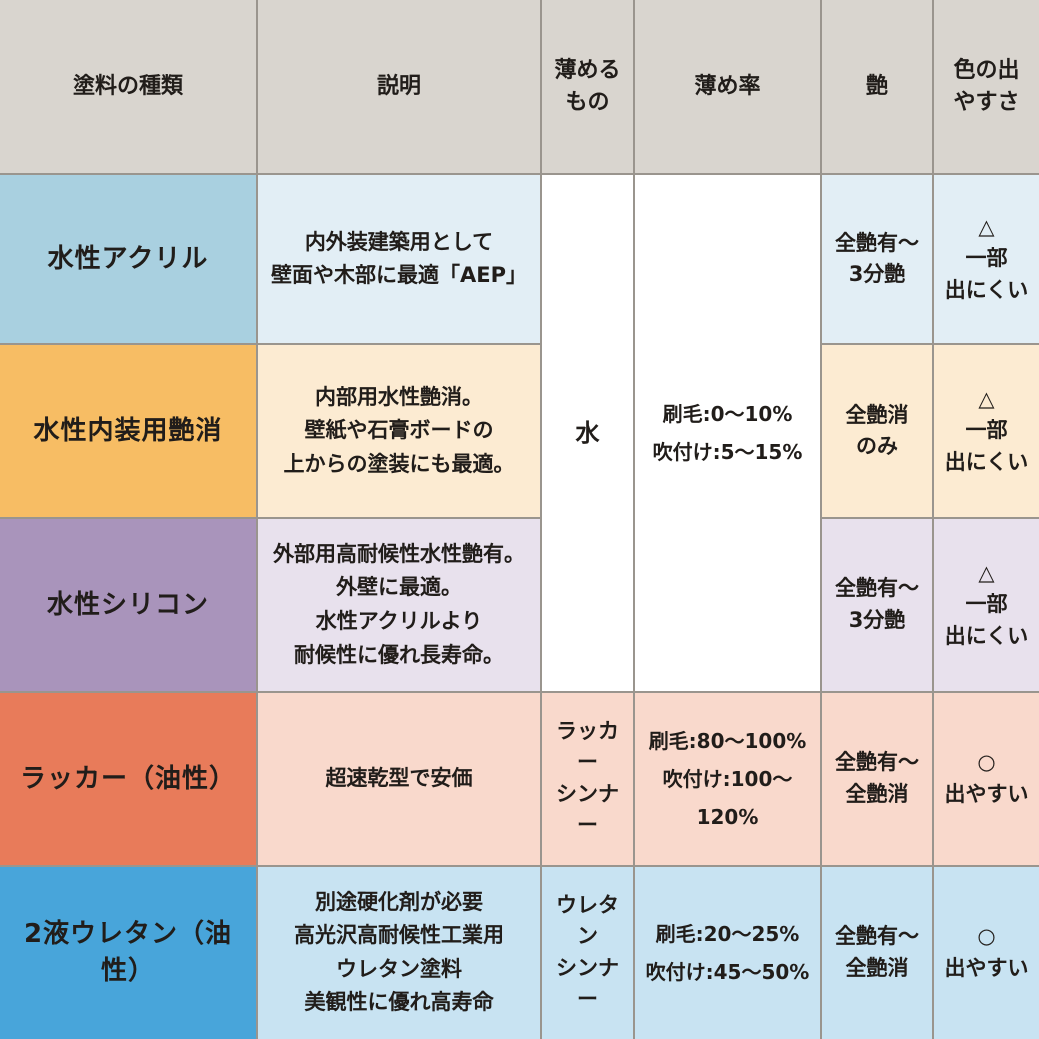  Describe the element at coordinates (129, 779) in the screenshot. I see `paint-type-cell: ラッカー（油性）` at that location.